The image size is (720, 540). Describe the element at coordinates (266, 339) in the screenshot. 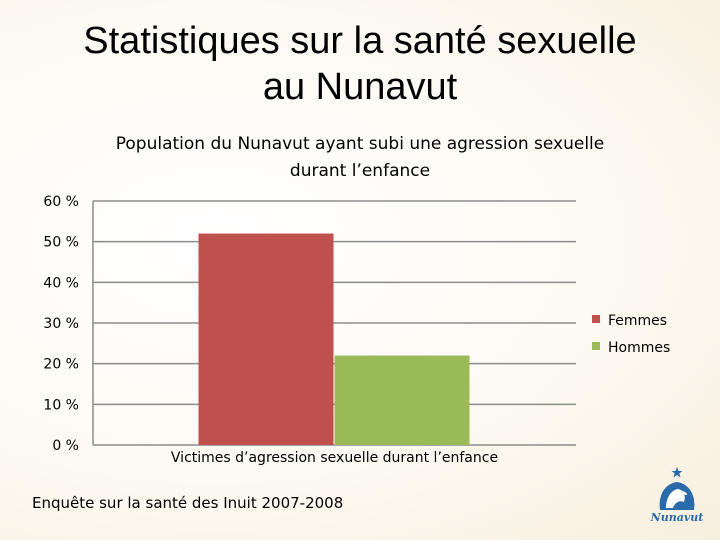

I see `bar-femmes` at that location.